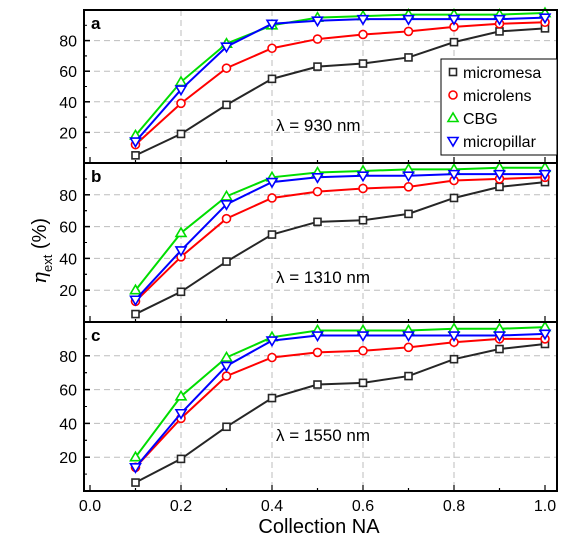 The width and height of the screenshot is (569, 543). Describe the element at coordinates (41, 251) in the screenshot. I see `y-axis-label: ηext (%)` at that location.